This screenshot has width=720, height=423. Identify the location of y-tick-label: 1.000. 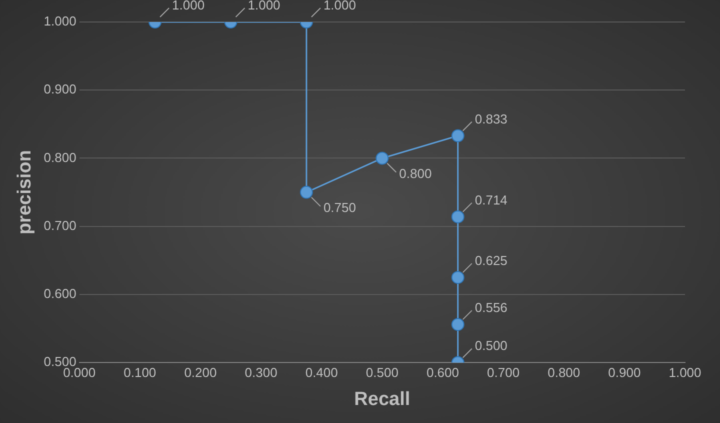
(60, 21).